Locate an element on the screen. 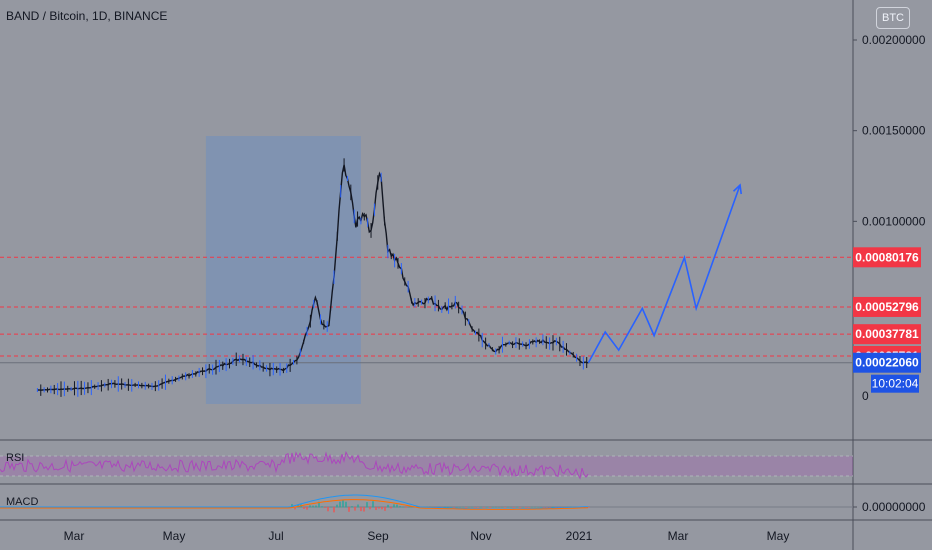 Image resolution: width=932 pixels, height=550 pixels. projection-line is located at coordinates (664, 274).